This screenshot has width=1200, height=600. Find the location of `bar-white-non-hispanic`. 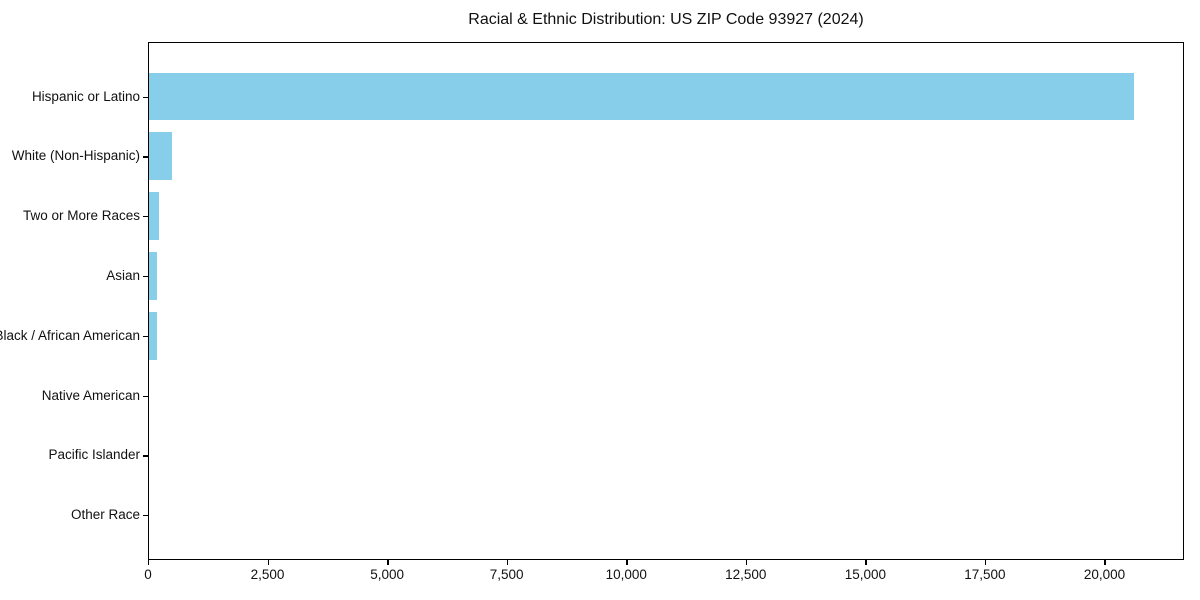

bar-white-non-hispanic is located at coordinates (161, 156).